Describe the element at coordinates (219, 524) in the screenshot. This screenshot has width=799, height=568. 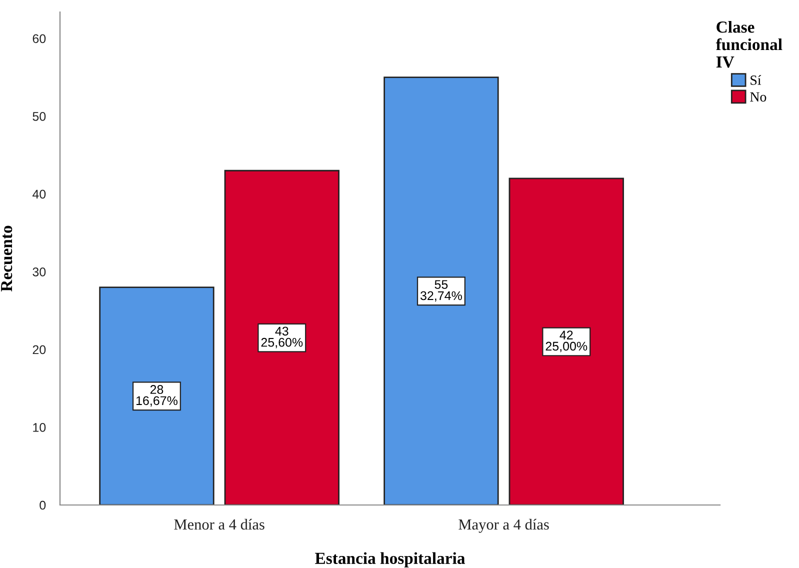
I see `x-tick-label: Menor a 4 días` at that location.